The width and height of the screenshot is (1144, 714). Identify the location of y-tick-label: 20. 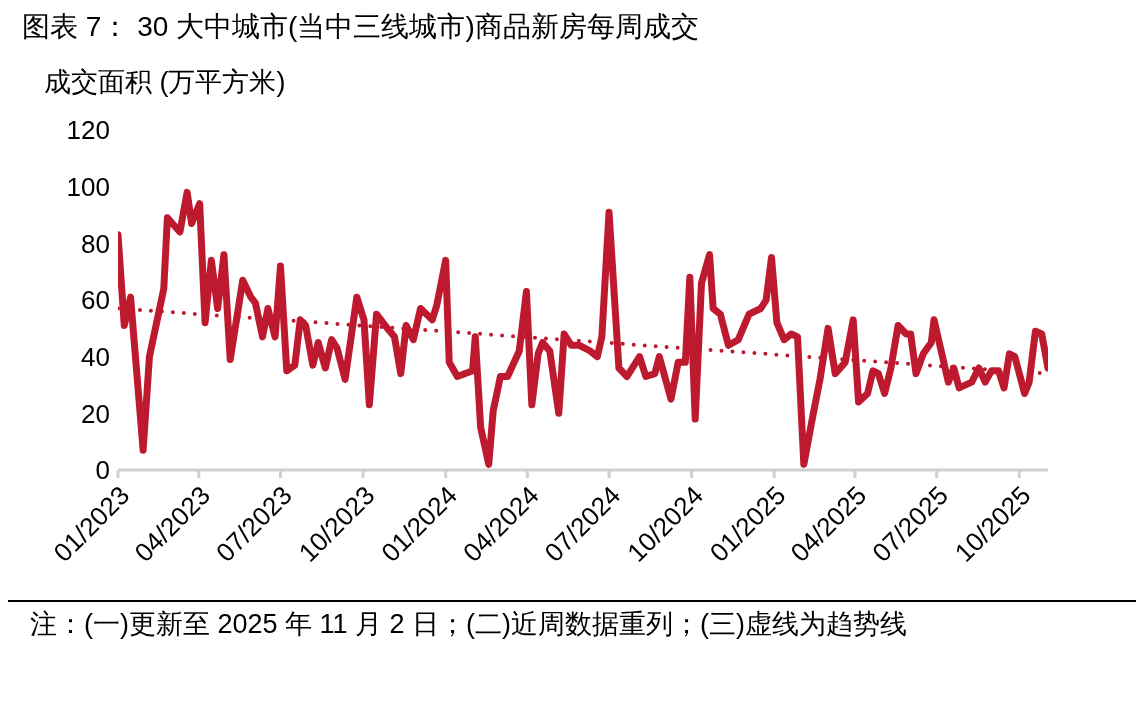
(95, 413).